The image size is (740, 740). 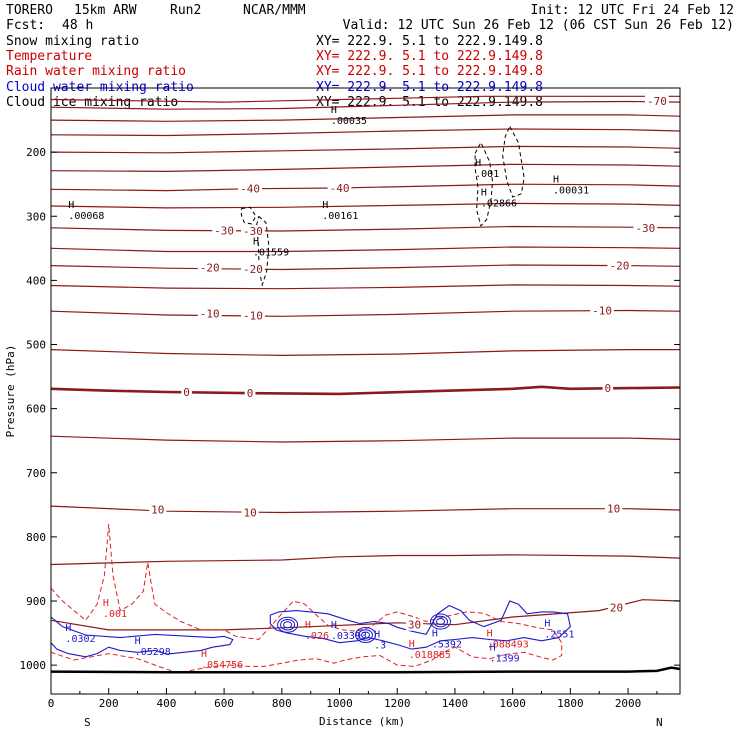 I want to click on x-tick-label: 800, so click(x=282, y=703).